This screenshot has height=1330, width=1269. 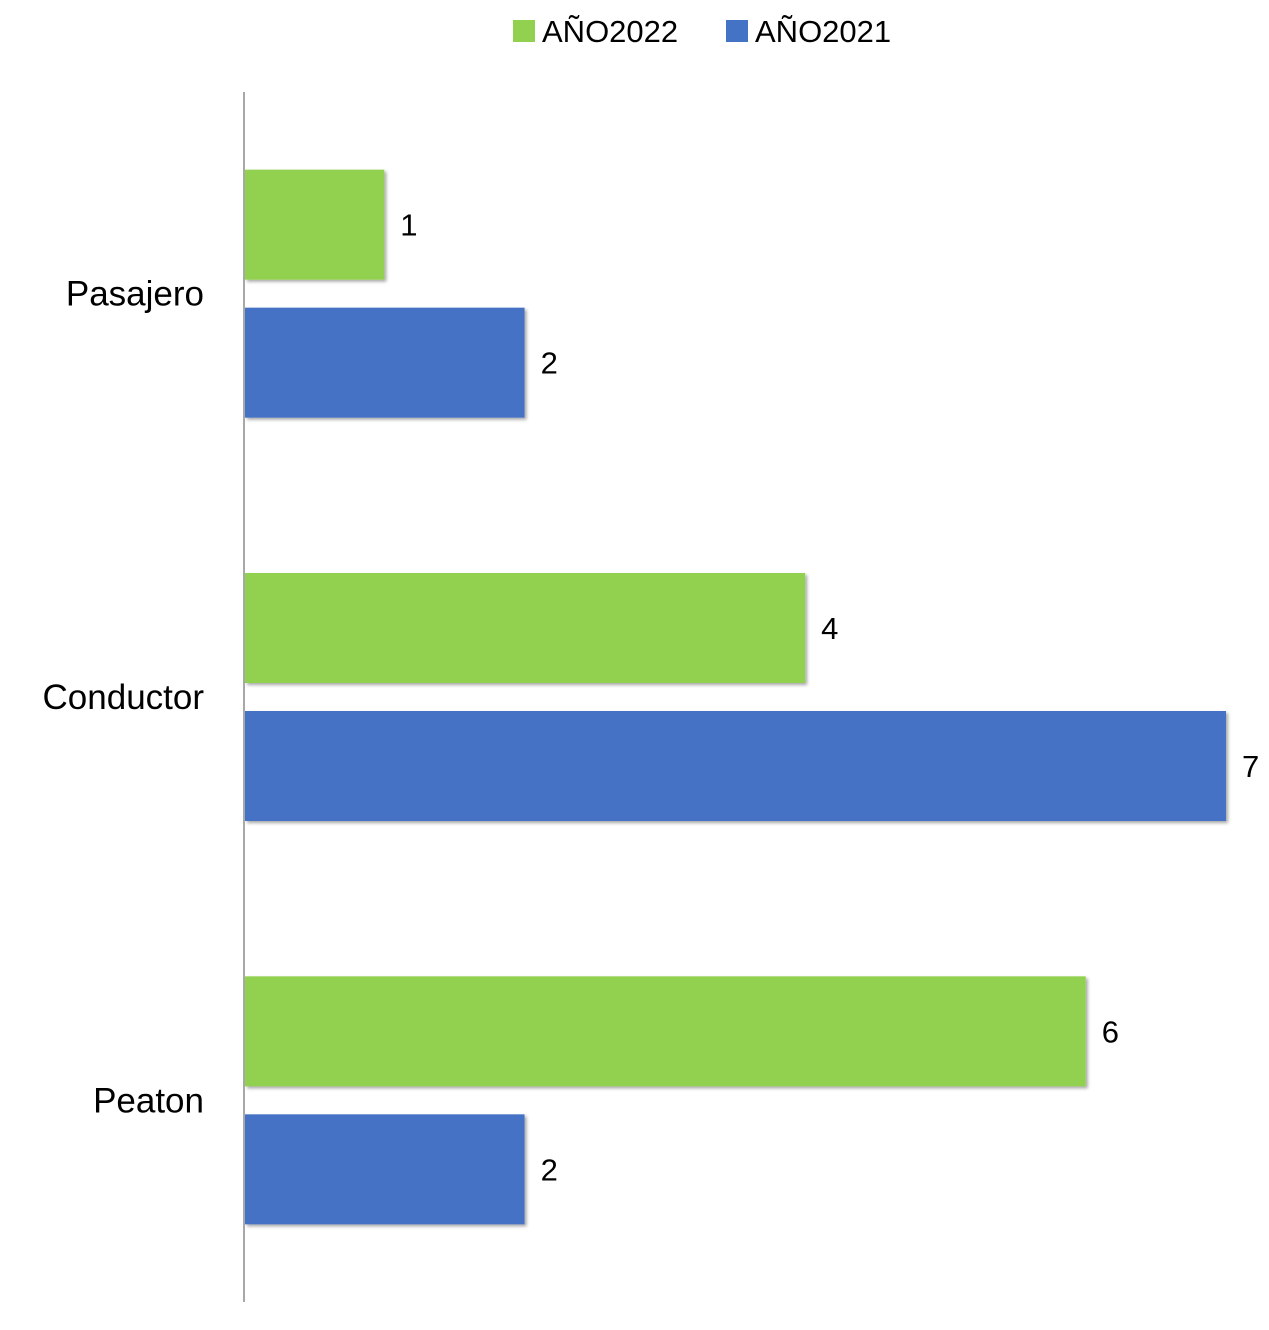 What do you see at coordinates (1110, 1031) in the screenshot?
I see `value-label-peaton-ano2022: 6` at bounding box center [1110, 1031].